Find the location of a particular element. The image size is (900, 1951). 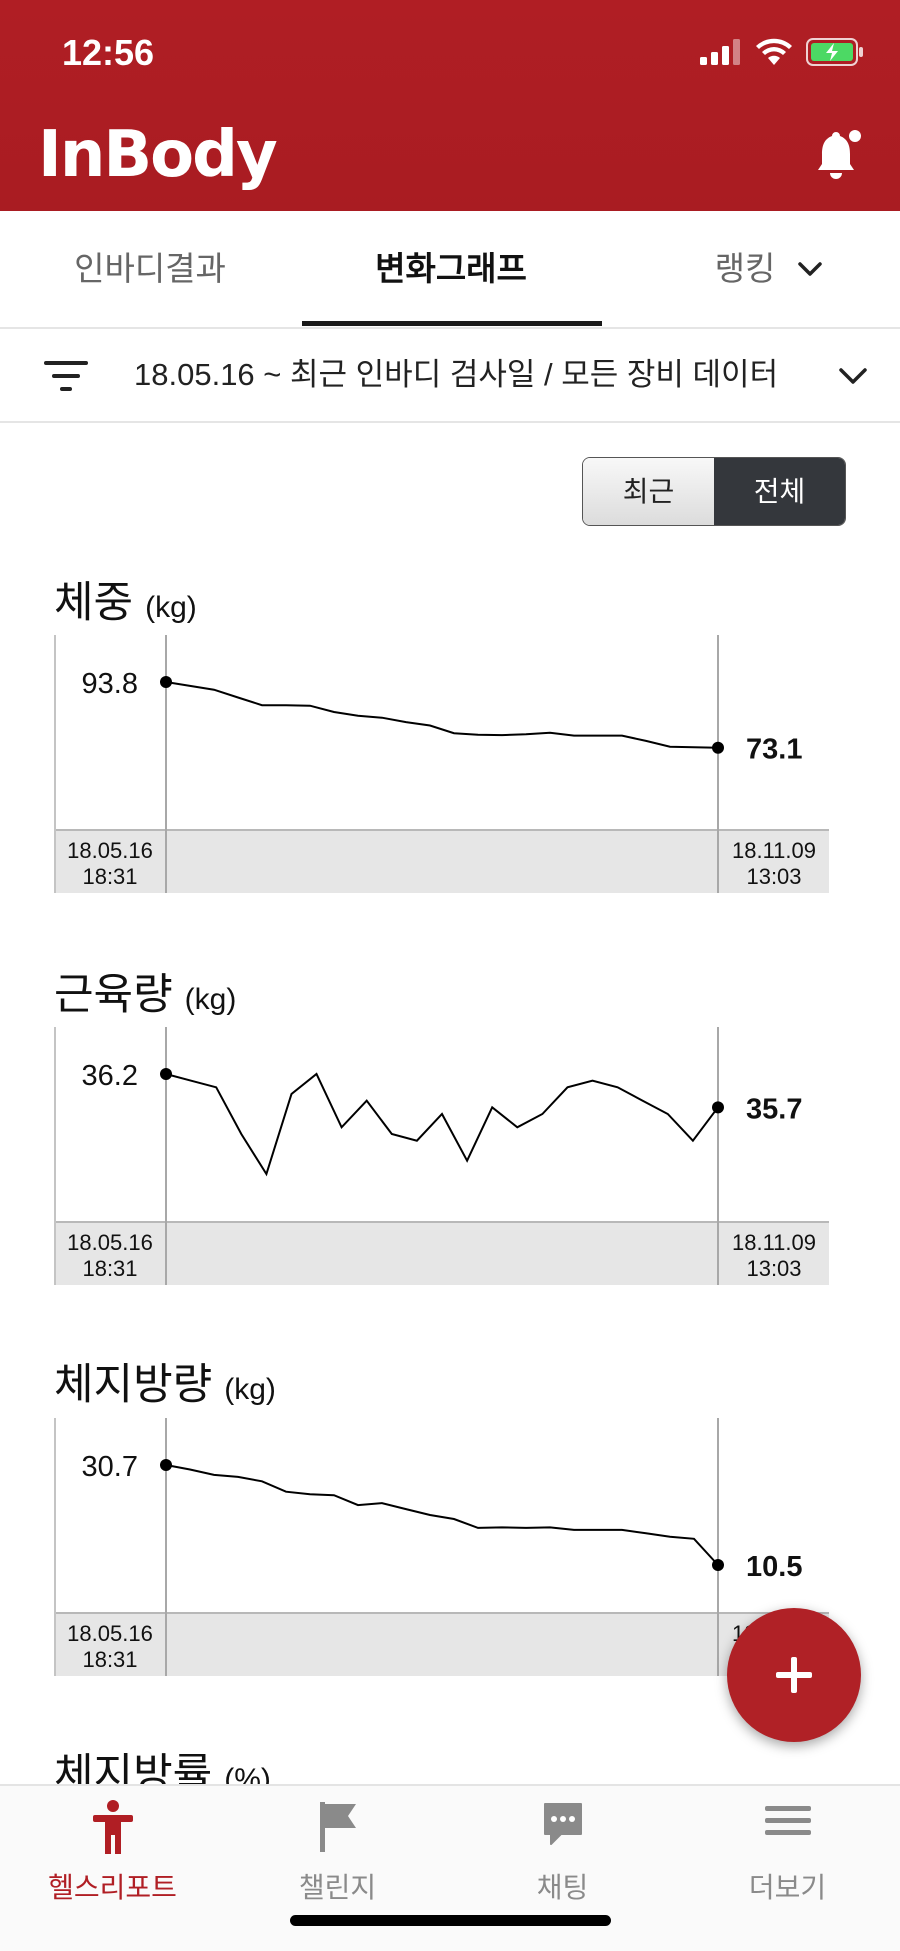

tab-change-graph: 변화그래프 is located at coordinates (451, 268).